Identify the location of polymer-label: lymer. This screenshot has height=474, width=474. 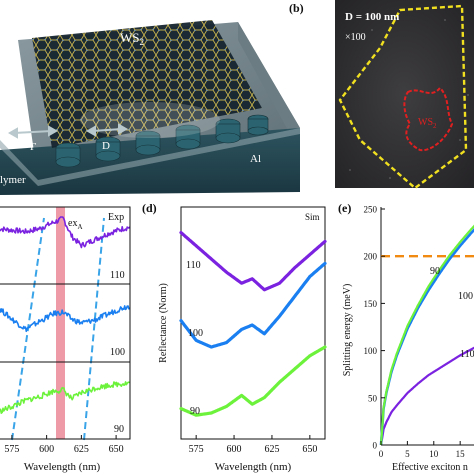
(13, 180).